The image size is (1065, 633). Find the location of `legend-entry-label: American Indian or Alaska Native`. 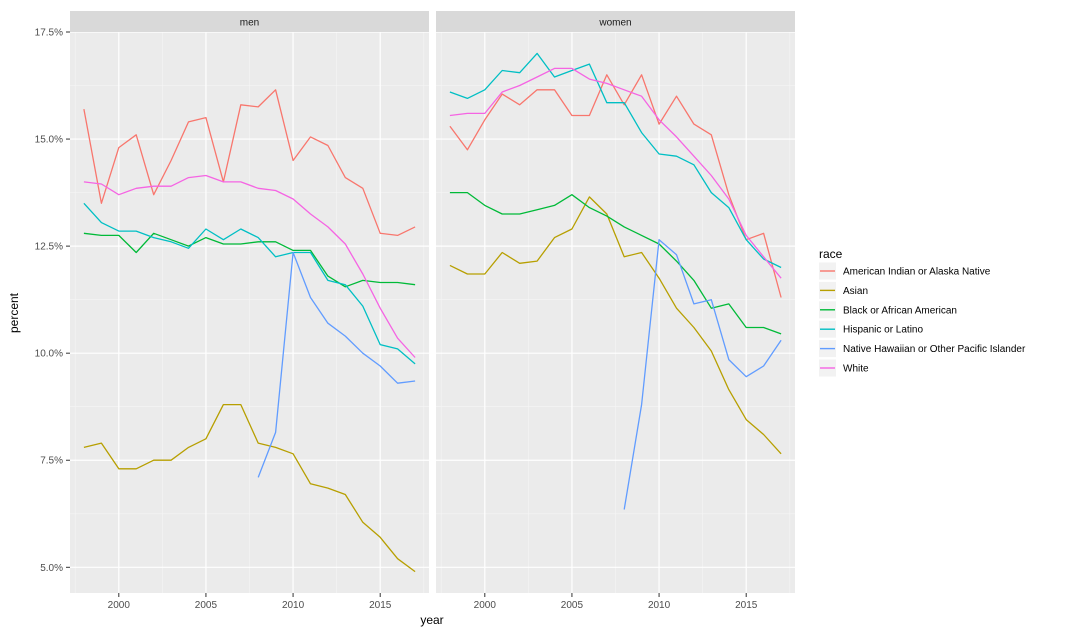

legend-entry-label: American Indian or Alaska Native is located at coordinates (917, 272).